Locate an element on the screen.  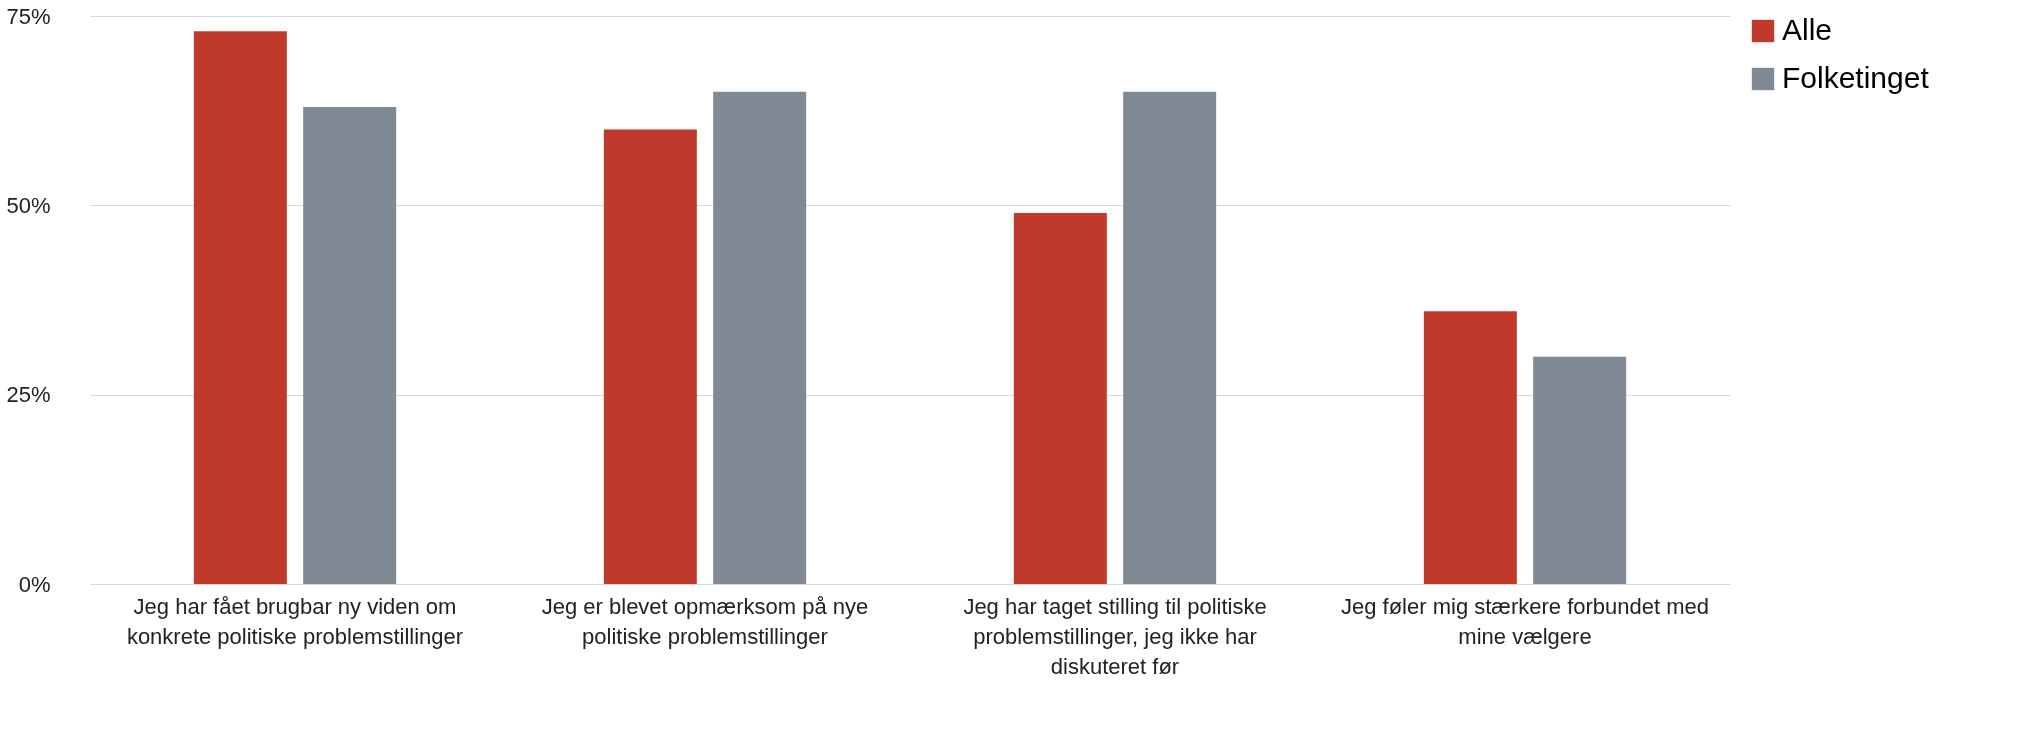
y-tick-label: 50% is located at coordinates (28, 205).